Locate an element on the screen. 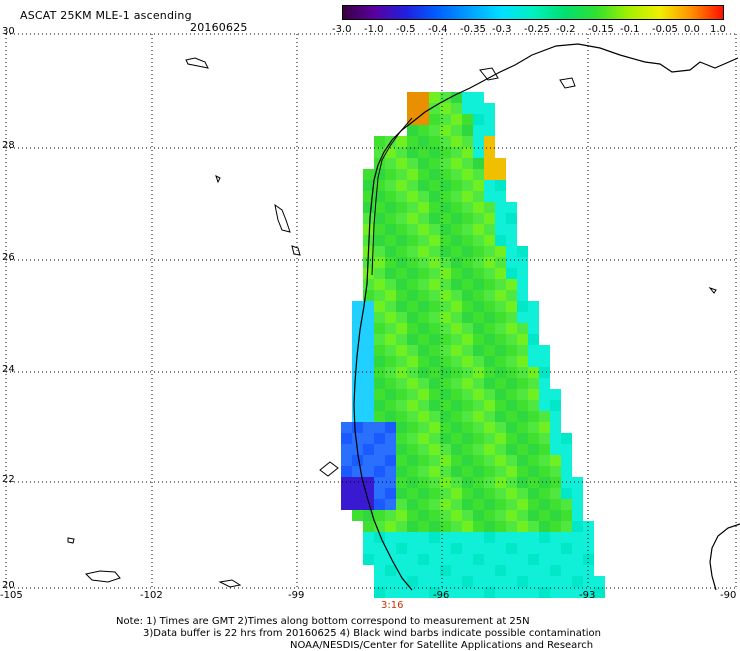 This screenshot has height=651, width=740. latitude-label: 20 is located at coordinates (8, 585).